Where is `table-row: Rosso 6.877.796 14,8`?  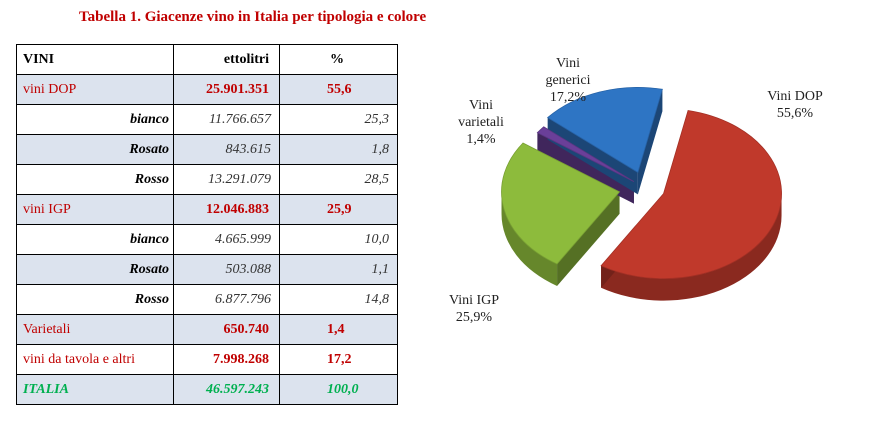 table-row: Rosso 6.877.796 14,8 is located at coordinates (207, 299).